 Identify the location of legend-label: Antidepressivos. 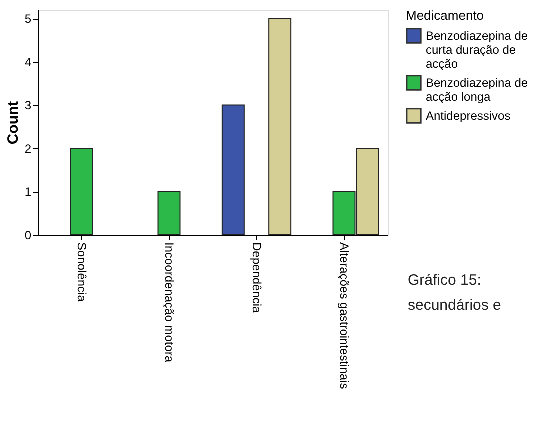
(468, 116).